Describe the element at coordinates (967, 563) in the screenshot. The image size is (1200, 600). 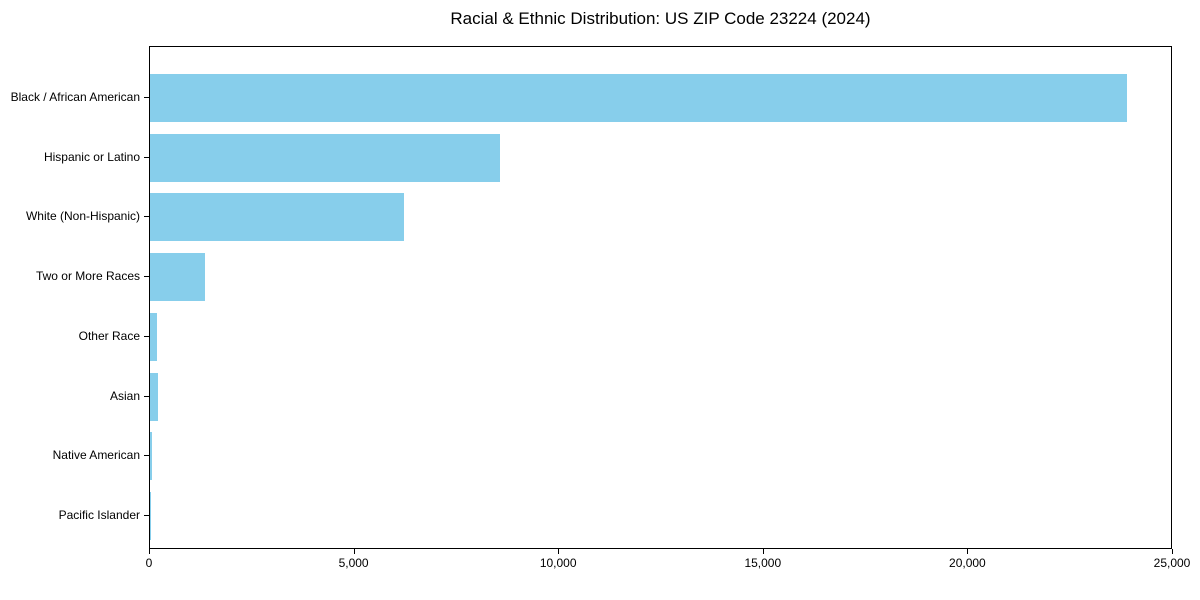
I see `x-tick-label: 20,000` at that location.